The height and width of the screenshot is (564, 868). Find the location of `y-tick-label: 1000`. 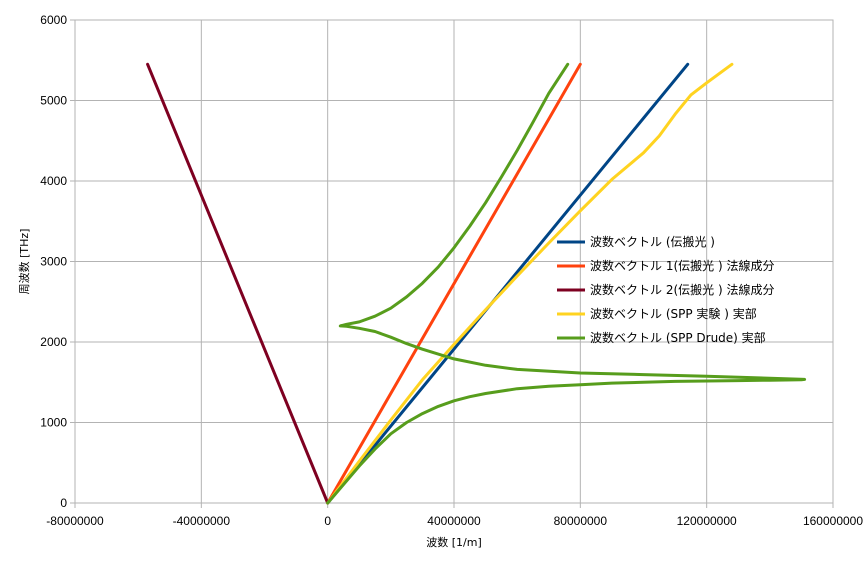

y-tick-label: 1000 is located at coordinates (53, 423).